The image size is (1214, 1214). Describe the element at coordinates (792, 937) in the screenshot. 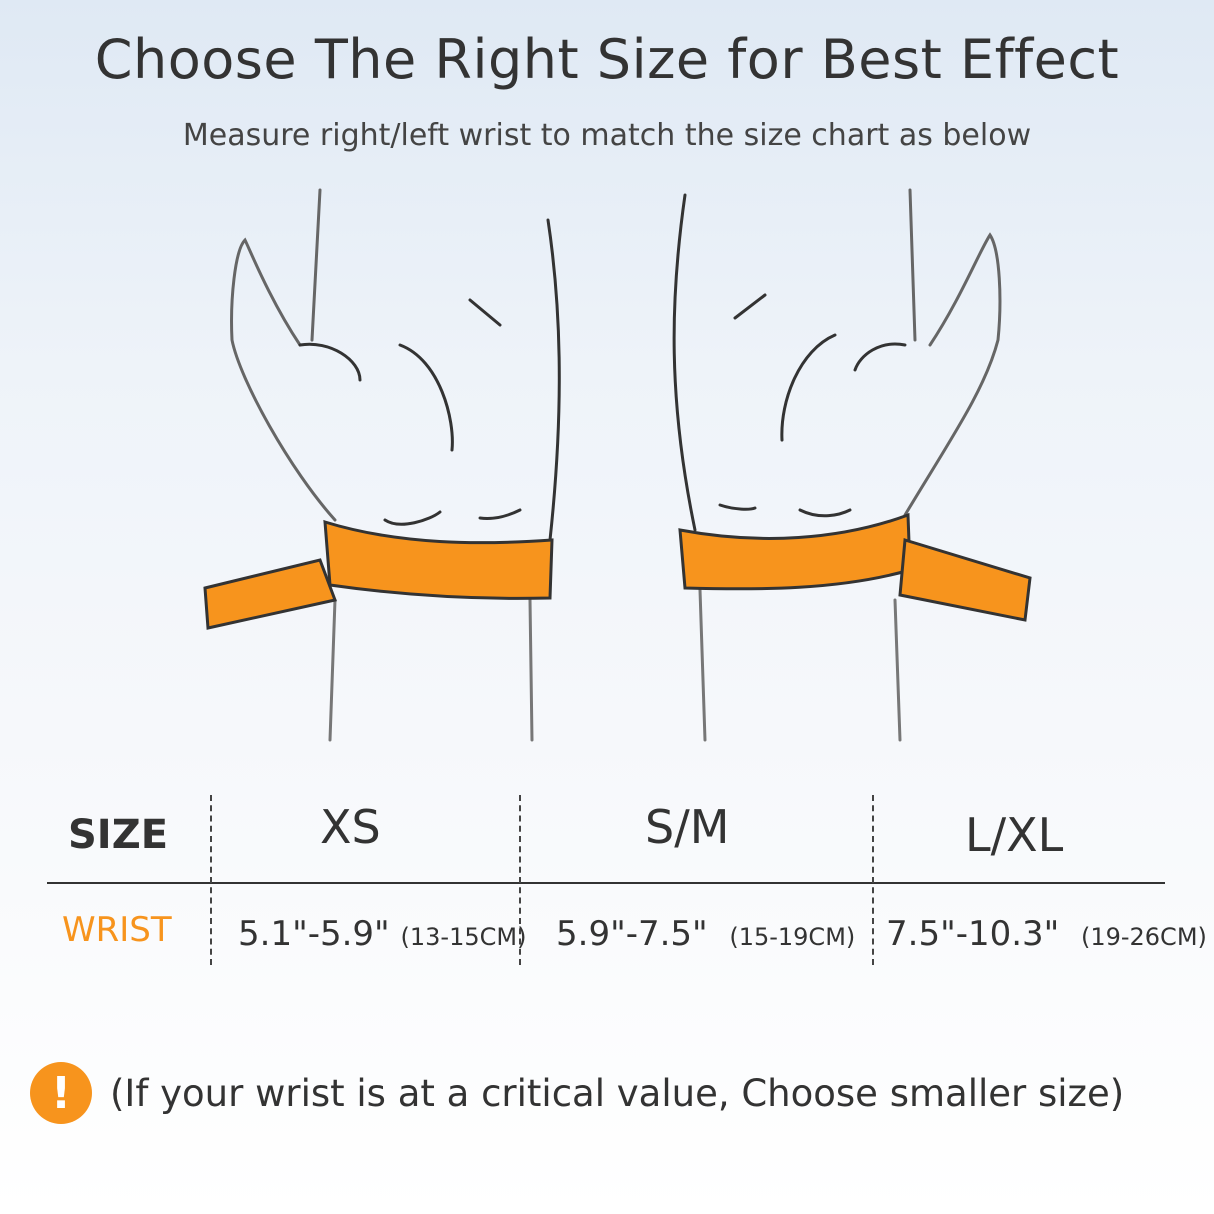

I see `sm-cm: (15-19CM)` at that location.